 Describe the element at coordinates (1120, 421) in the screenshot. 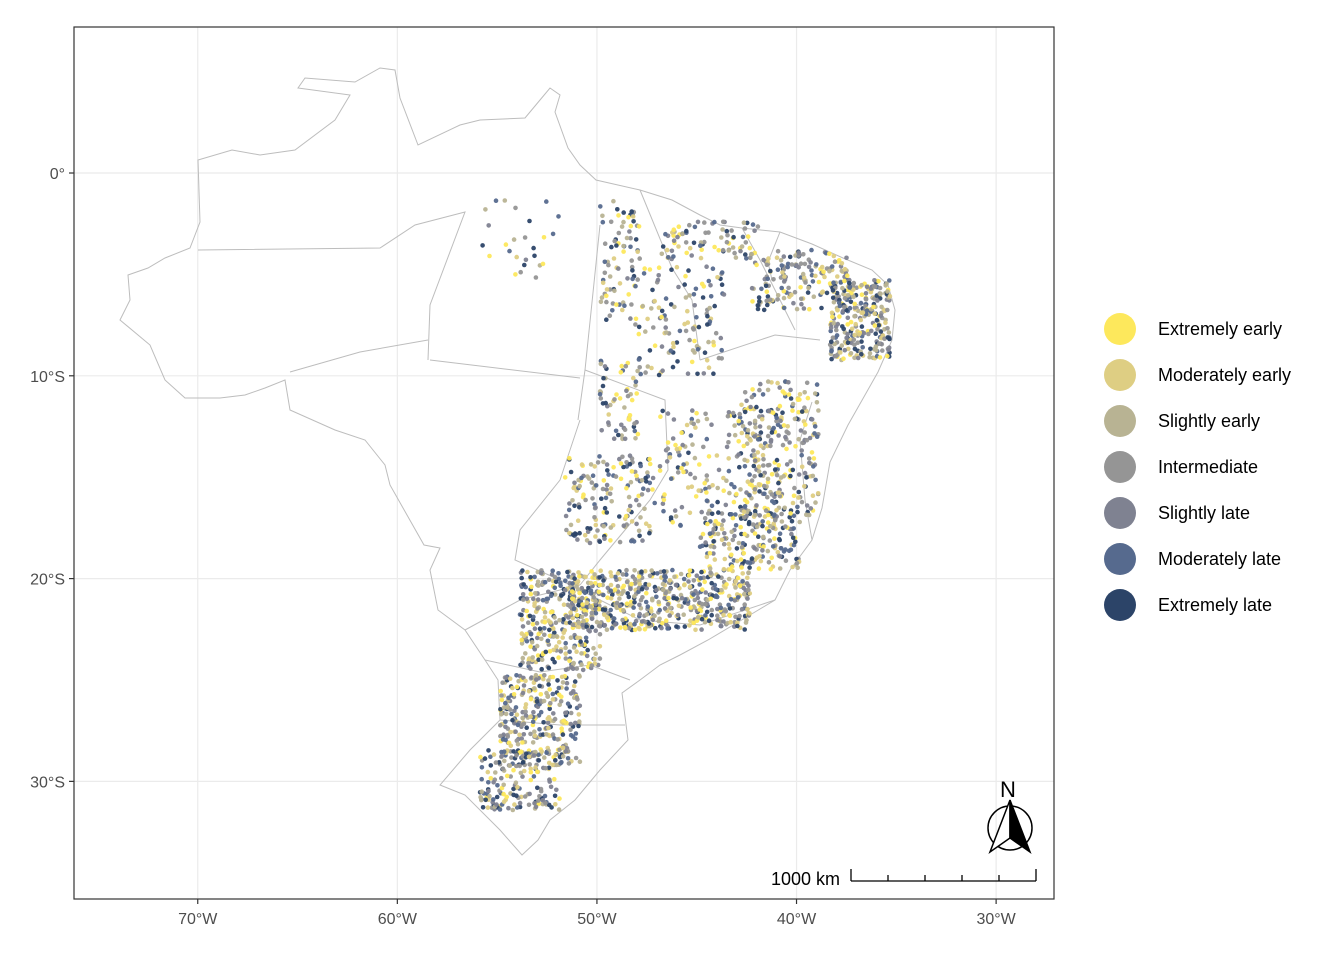

I see `legend-key-icon` at that location.